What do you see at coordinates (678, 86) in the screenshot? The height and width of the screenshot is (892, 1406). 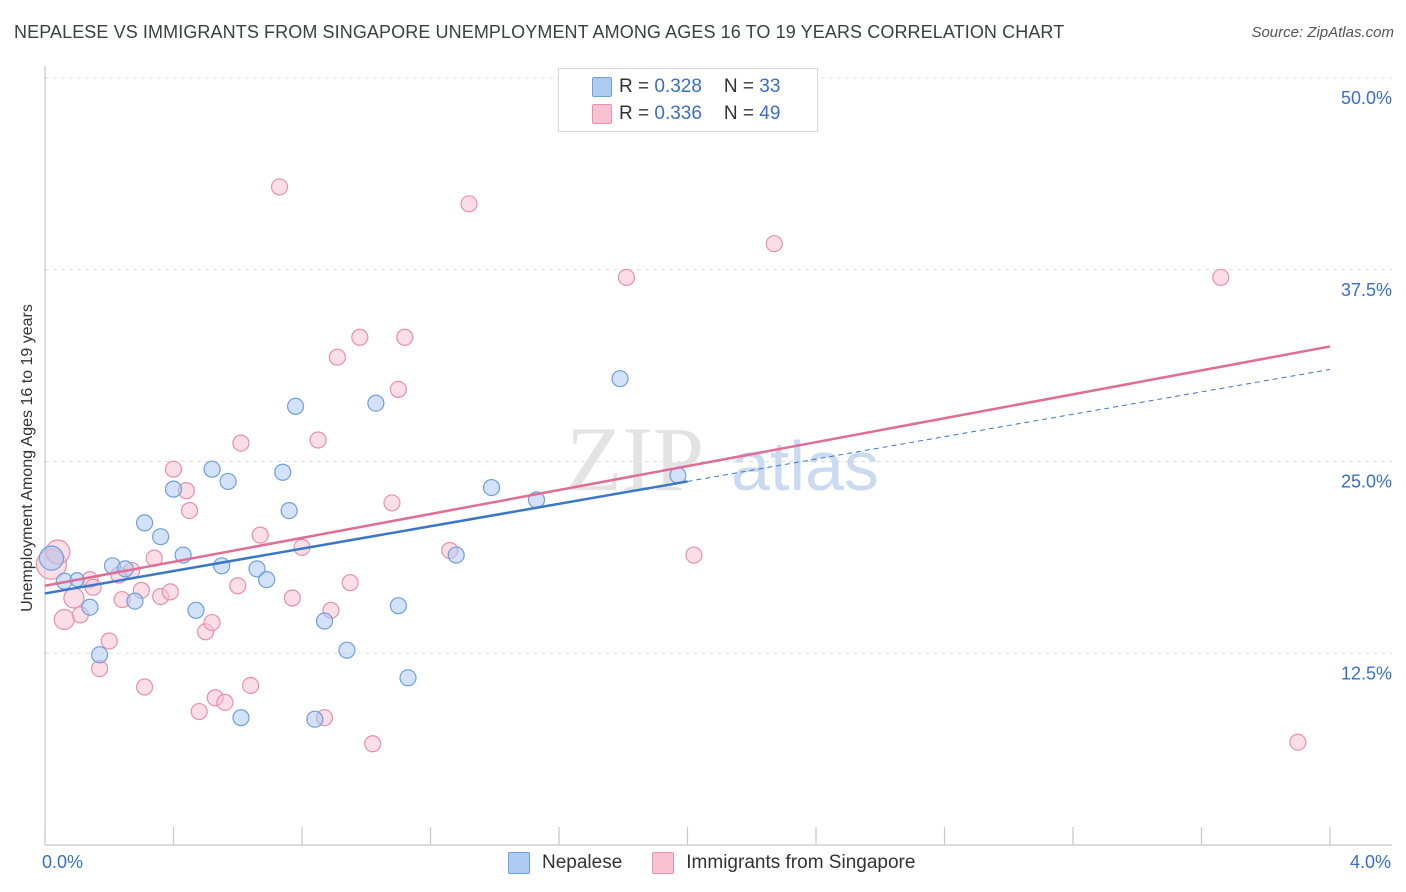 I see `nepalese-r-value: 0.328` at bounding box center [678, 86].